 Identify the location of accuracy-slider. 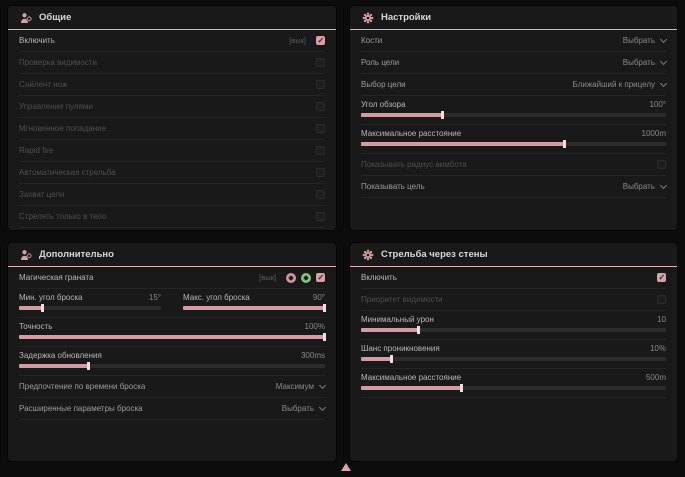
(172, 337).